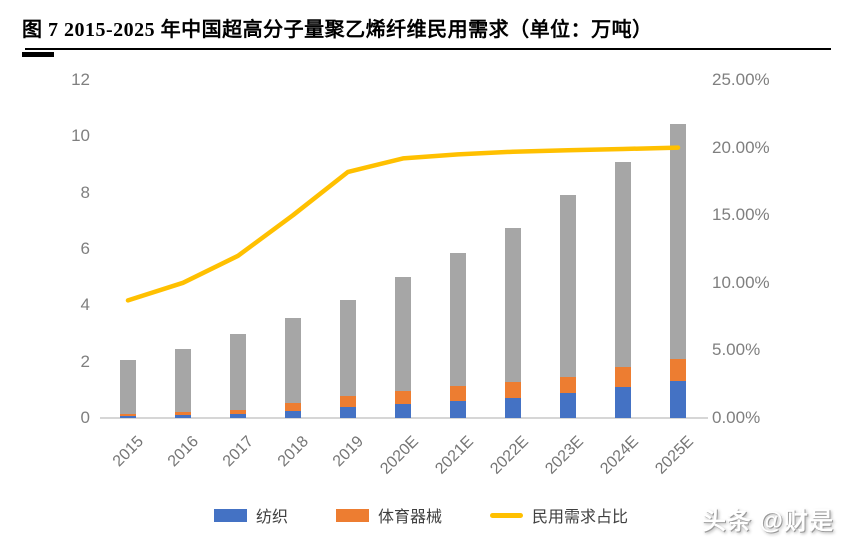  What do you see at coordinates (675, 455) in the screenshot?
I see `x-axis-tick-label: 2025E` at bounding box center [675, 455].